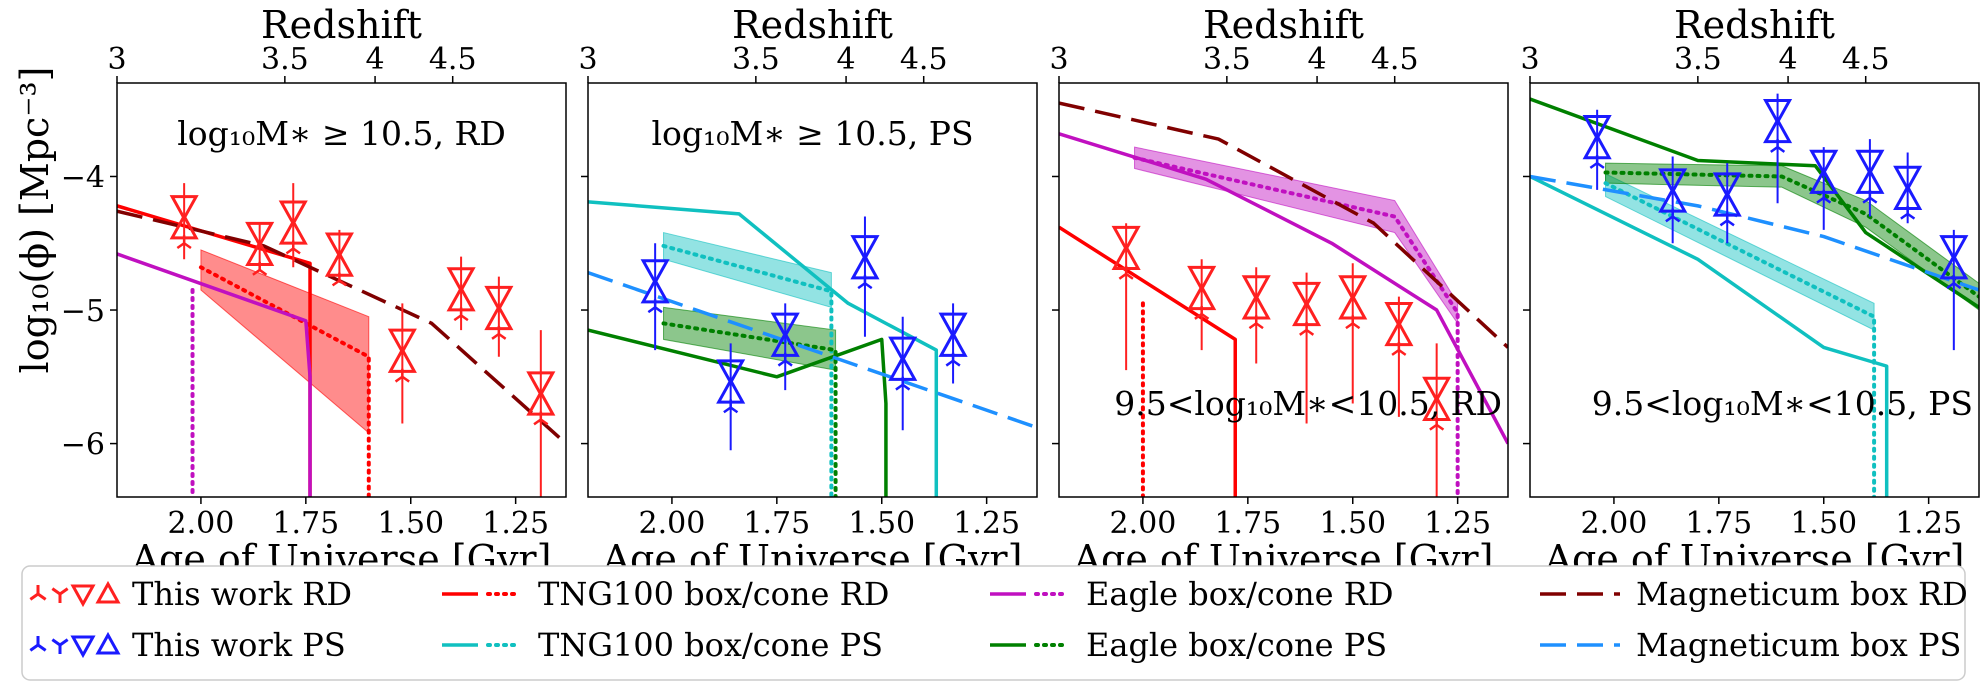  I want to click on legend-marker-triangle-down, so click(83, 596).